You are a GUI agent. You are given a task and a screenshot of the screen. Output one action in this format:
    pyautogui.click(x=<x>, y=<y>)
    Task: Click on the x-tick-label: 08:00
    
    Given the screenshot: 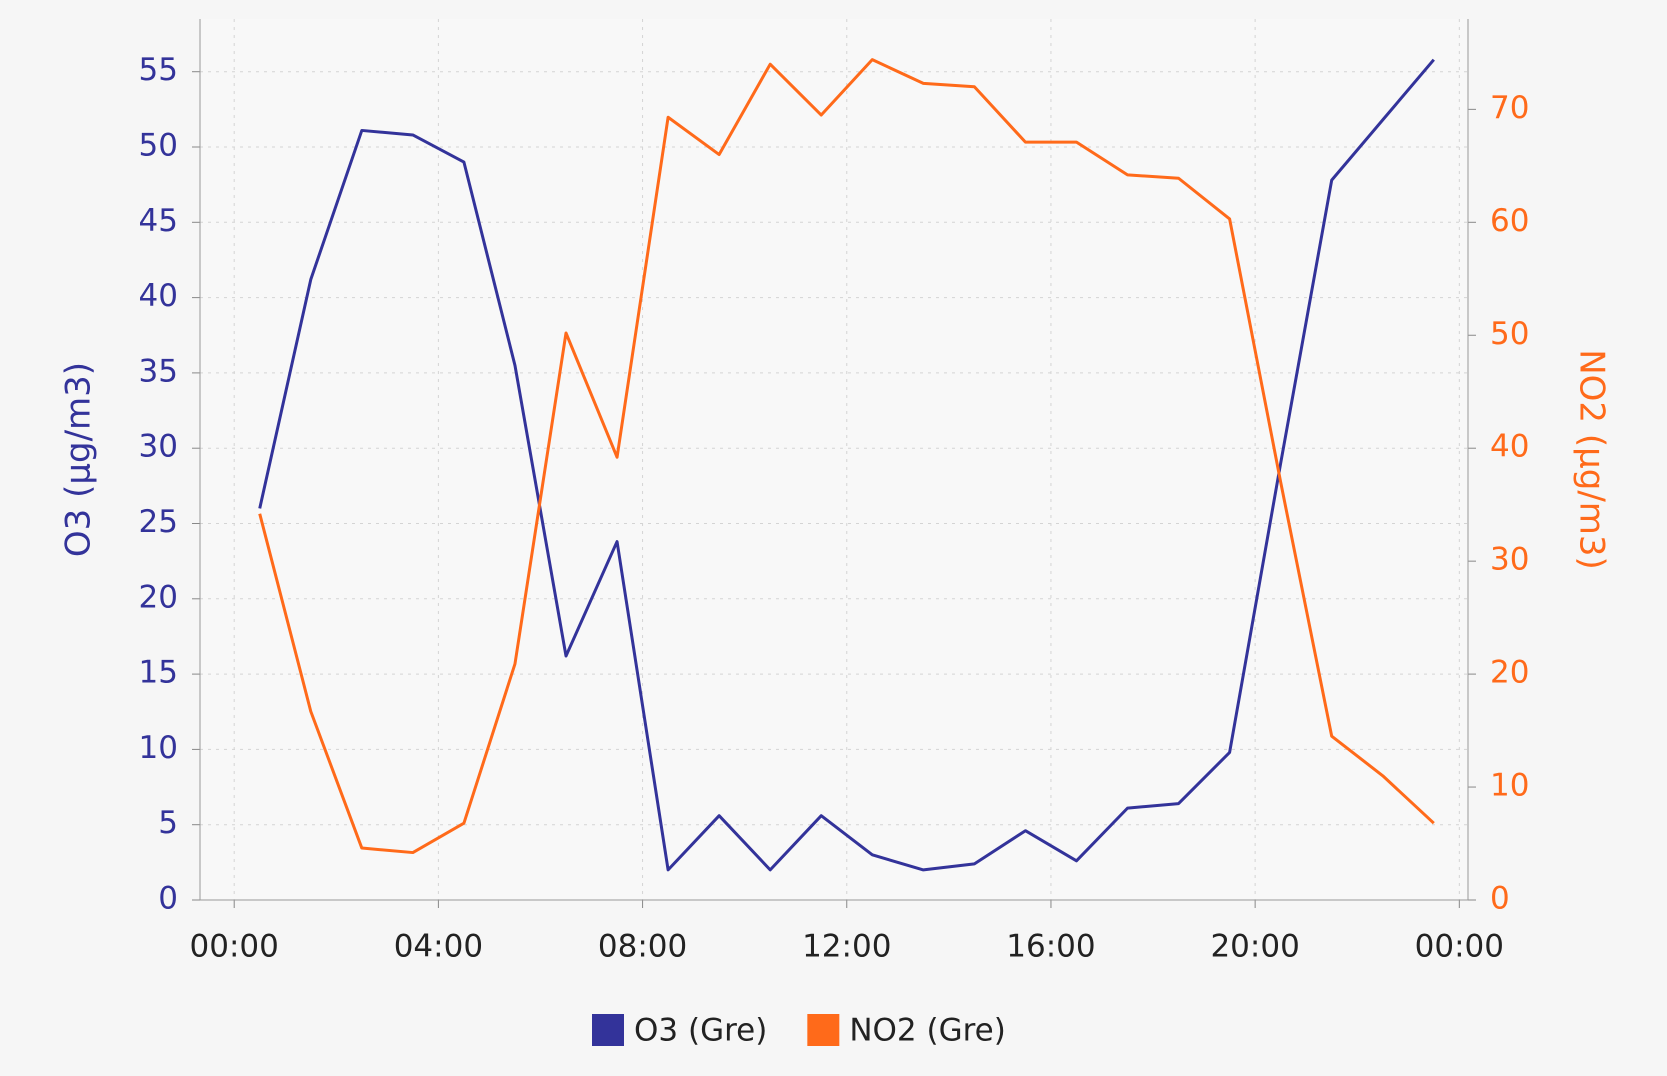 What is the action you would take?
    pyautogui.click(x=642, y=947)
    